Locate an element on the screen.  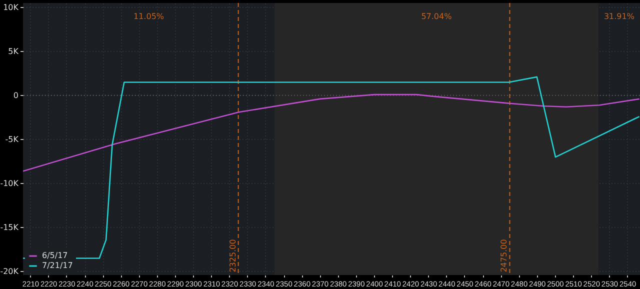
ref-line-label: 2475.00 is located at coordinates (504, 255).